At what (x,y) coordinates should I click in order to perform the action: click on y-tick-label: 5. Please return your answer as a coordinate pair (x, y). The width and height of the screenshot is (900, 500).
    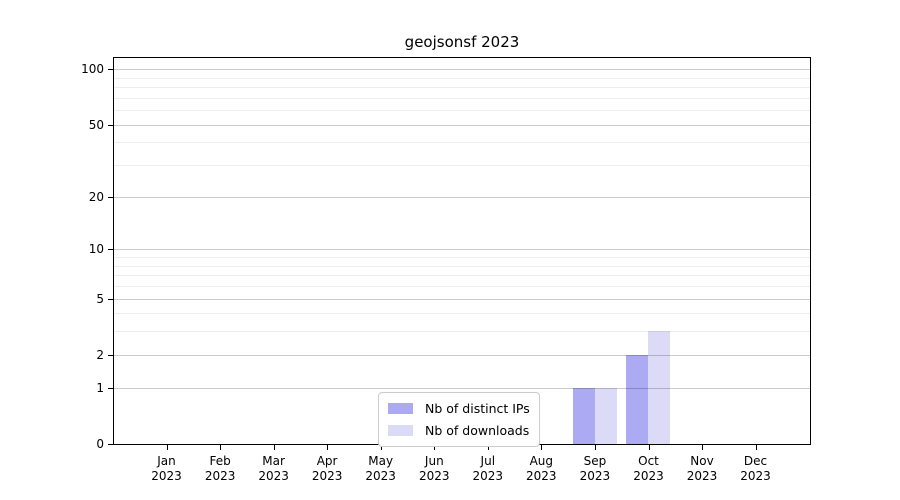
    Looking at the image, I should click on (100, 298).